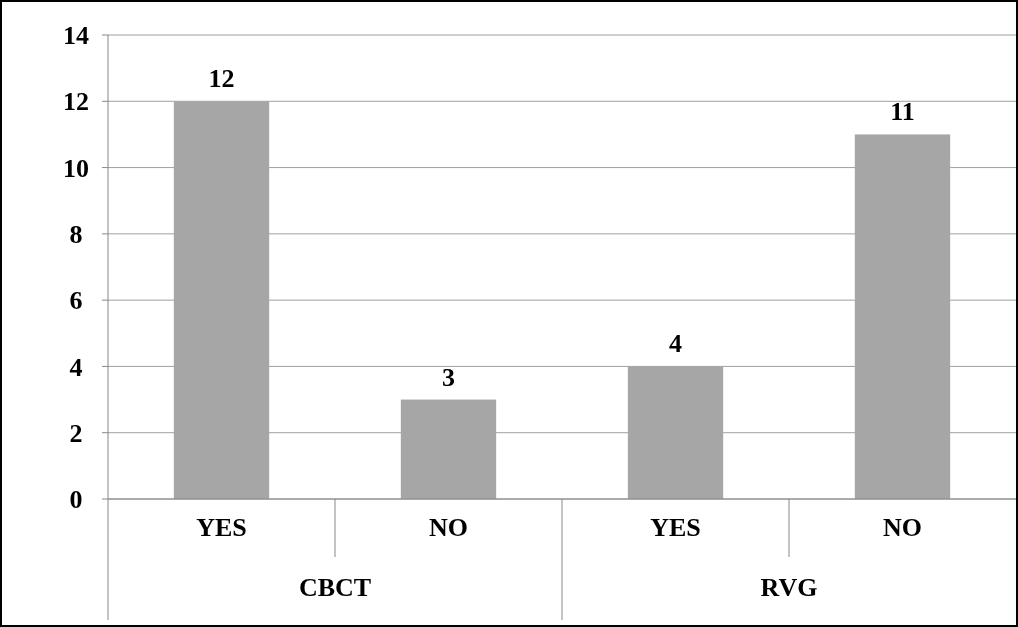  Describe the element at coordinates (789, 587) in the screenshot. I see `text: RVG` at that location.